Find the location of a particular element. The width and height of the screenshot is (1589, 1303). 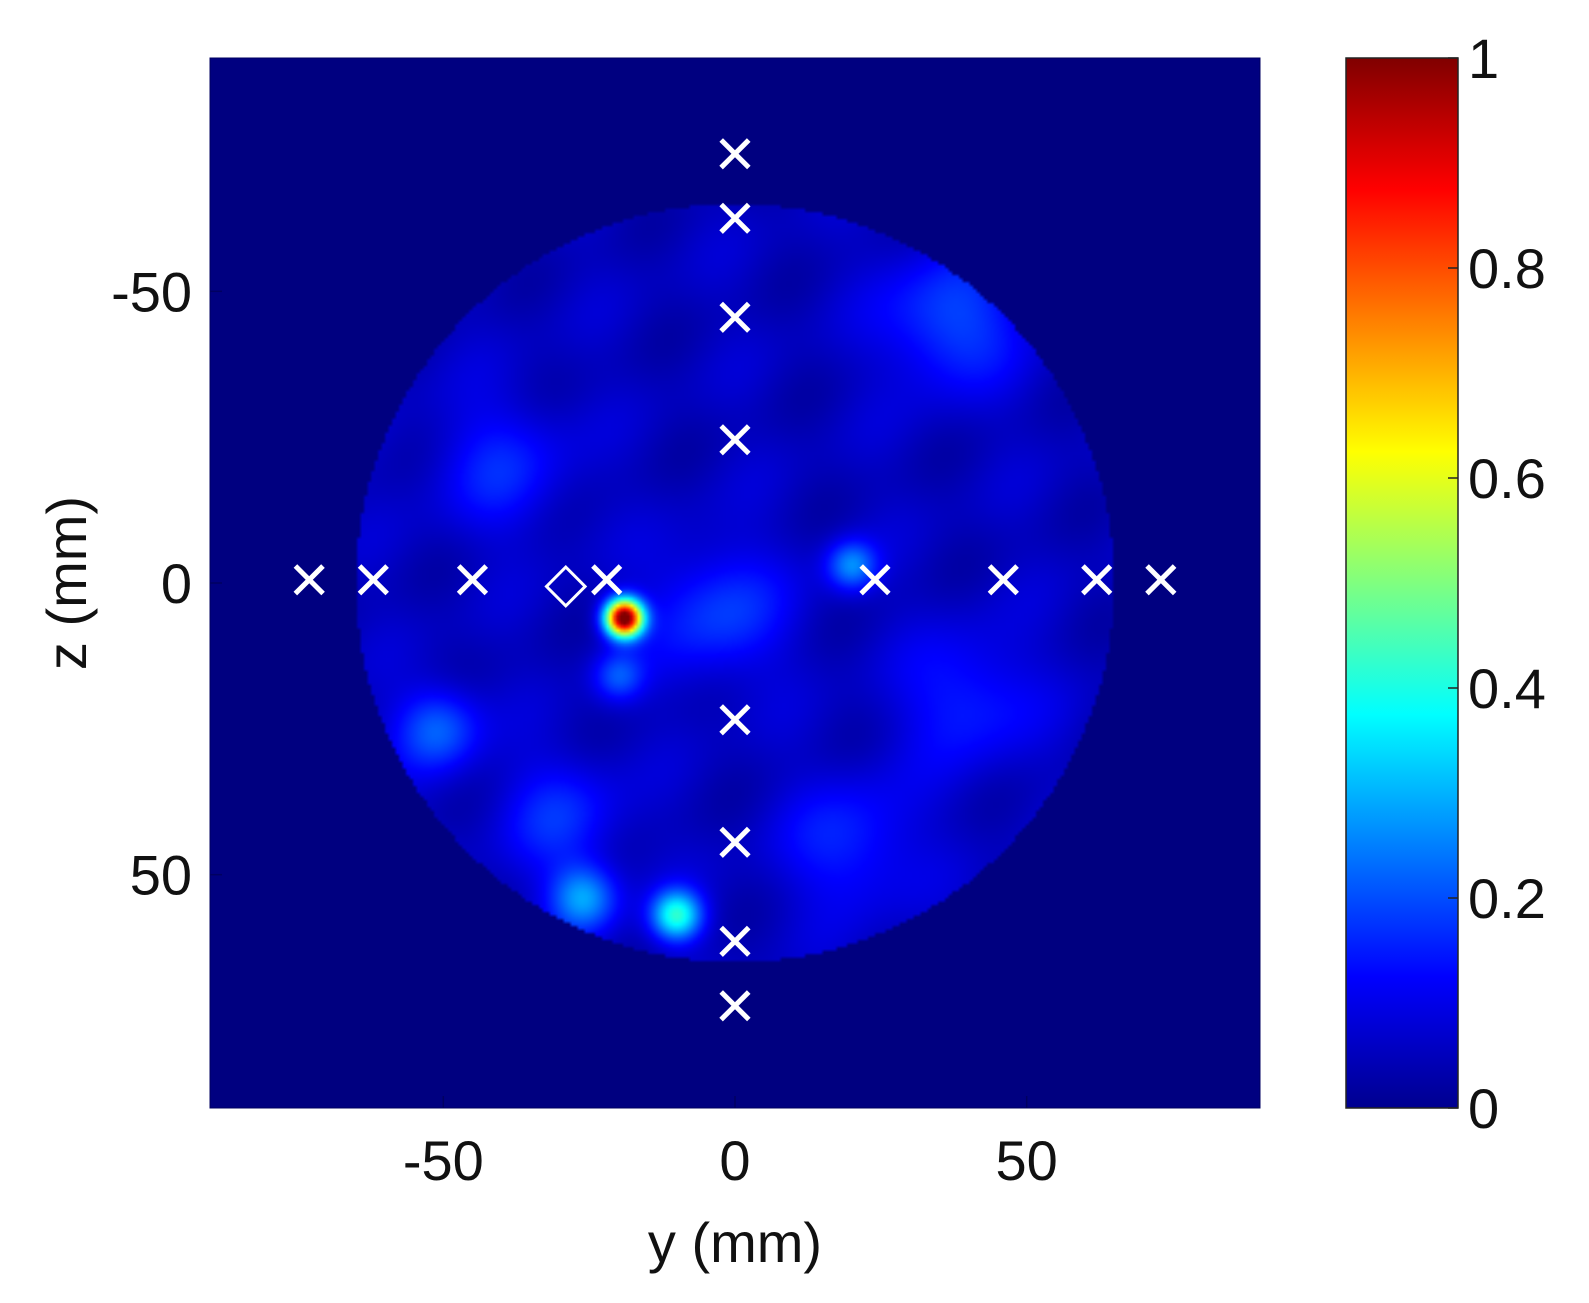

colorbar-tick-label: 0.6 is located at coordinates (1507, 478).